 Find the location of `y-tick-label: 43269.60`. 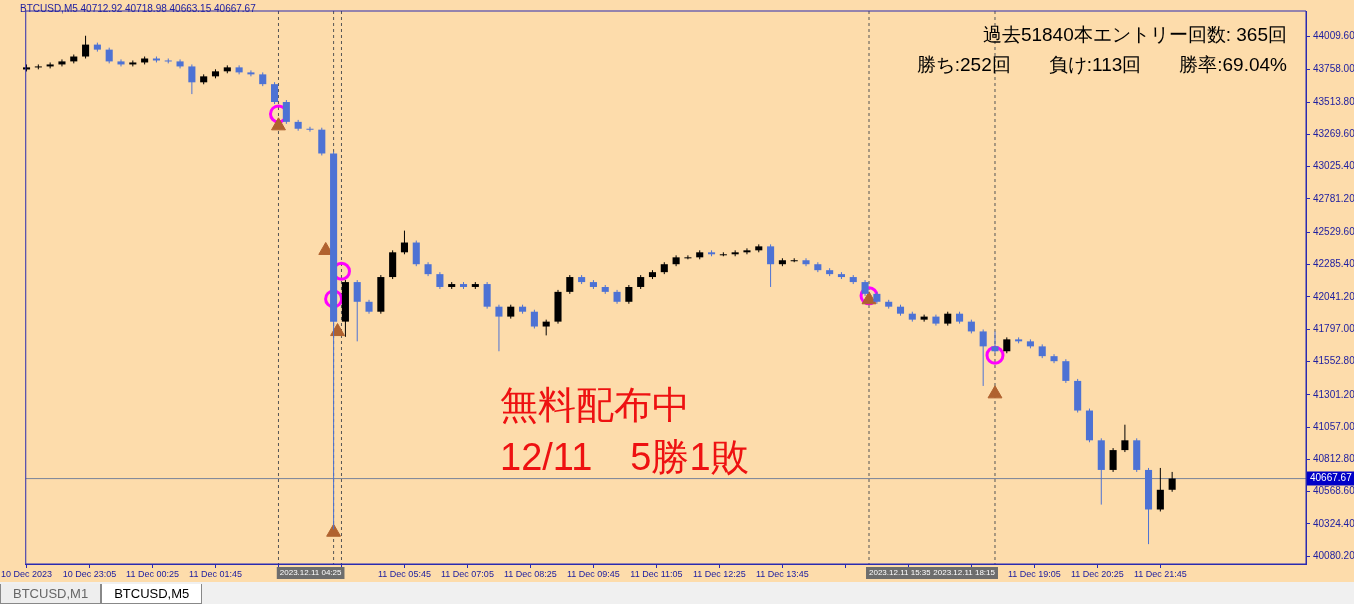

y-tick-label: 43269.60 is located at coordinates (1333, 134).